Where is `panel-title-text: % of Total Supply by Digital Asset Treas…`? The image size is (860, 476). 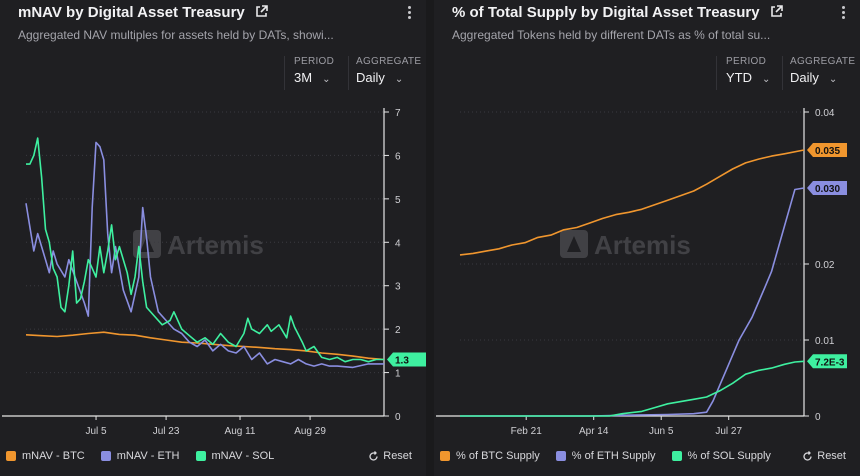
panel-title-text: % of Total Supply by Digital Asset Treas… is located at coordinates (606, 12).